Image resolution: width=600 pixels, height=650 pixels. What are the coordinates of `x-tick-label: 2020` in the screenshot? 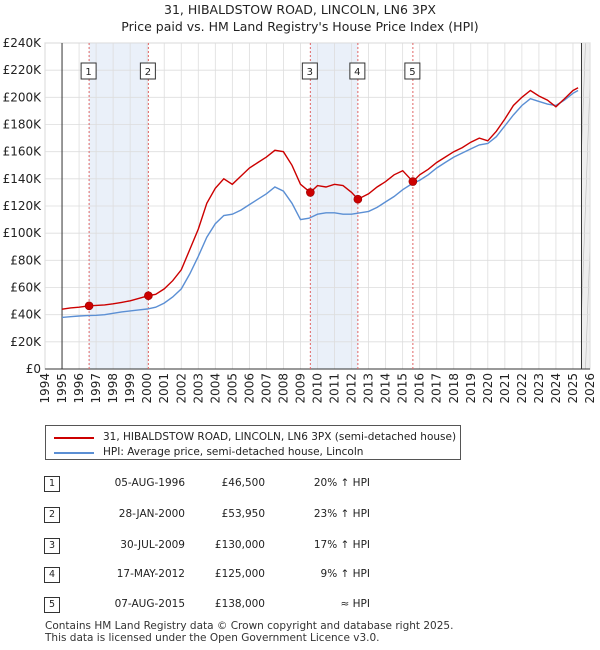 It's located at (488, 388).